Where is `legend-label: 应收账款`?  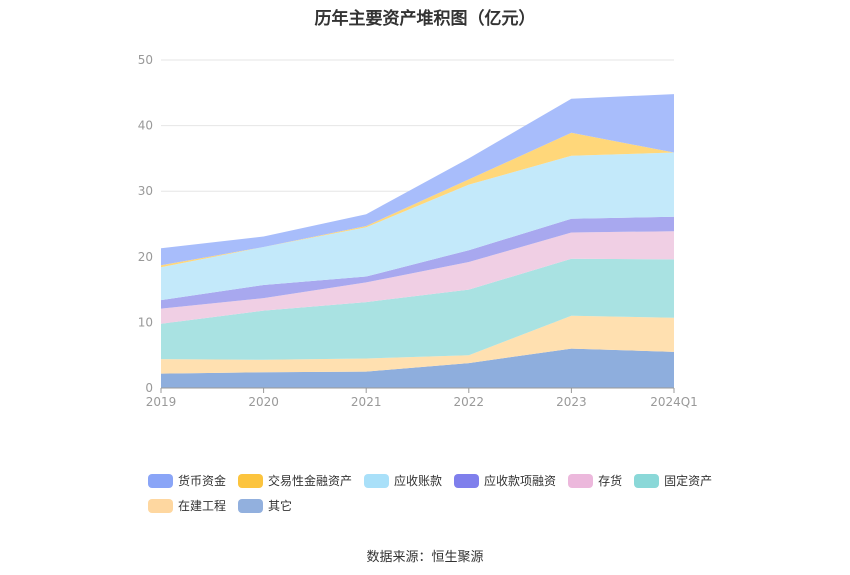 legend-label: 应收账款 is located at coordinates (418, 481).